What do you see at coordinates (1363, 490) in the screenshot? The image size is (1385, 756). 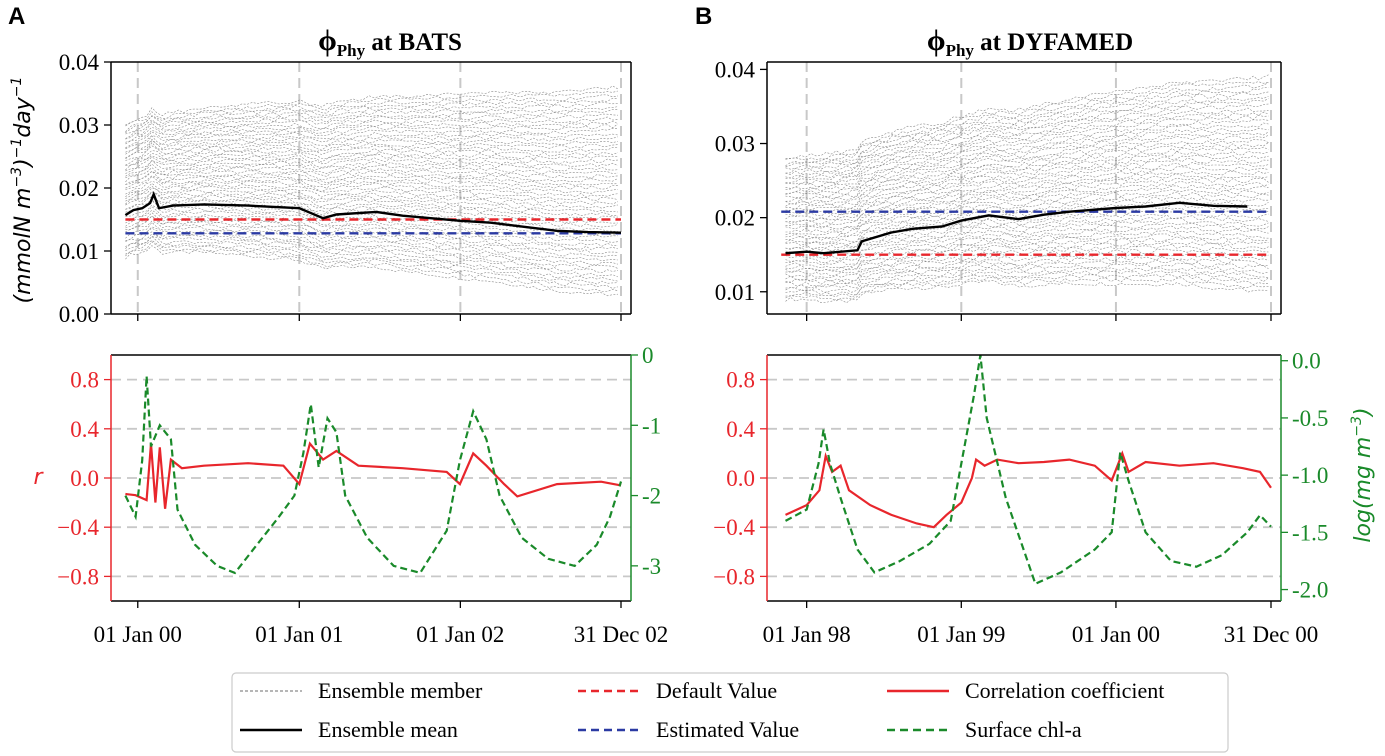 I see `y2label-part: log(mg m` at bounding box center [1363, 490].